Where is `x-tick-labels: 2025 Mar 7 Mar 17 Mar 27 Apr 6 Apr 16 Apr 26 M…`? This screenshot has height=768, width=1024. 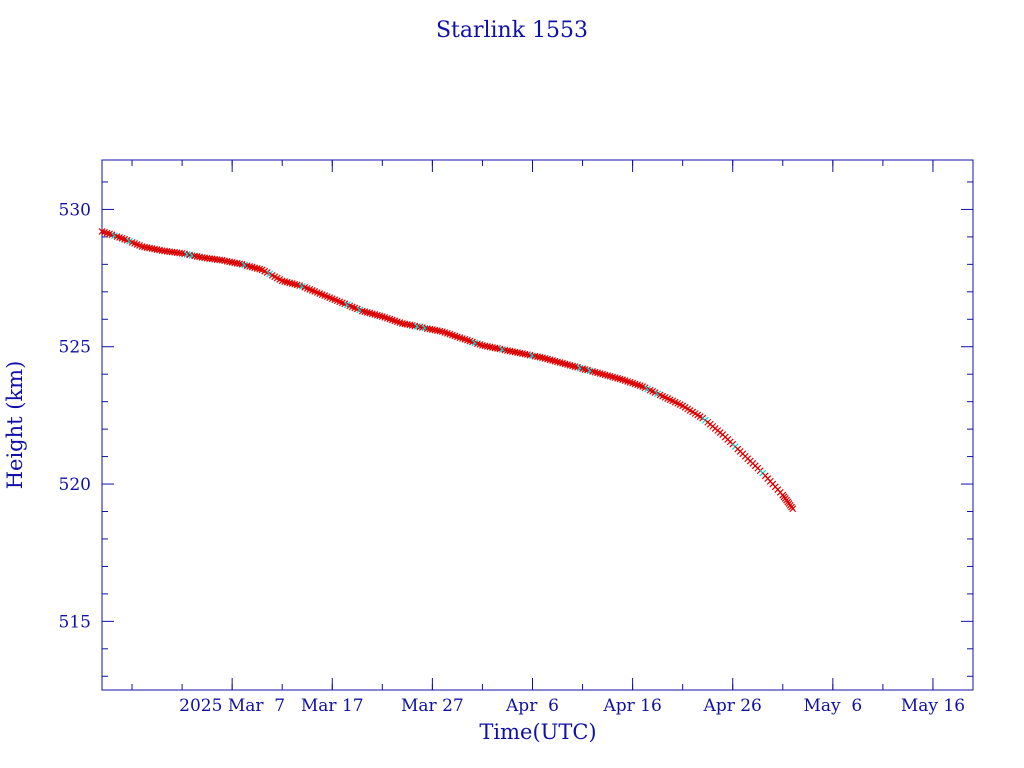
x-tick-labels: 2025 Mar 7 Mar 17 Mar 27 Apr 6 Apr 16 Apr 26 M… is located at coordinates (572, 706).